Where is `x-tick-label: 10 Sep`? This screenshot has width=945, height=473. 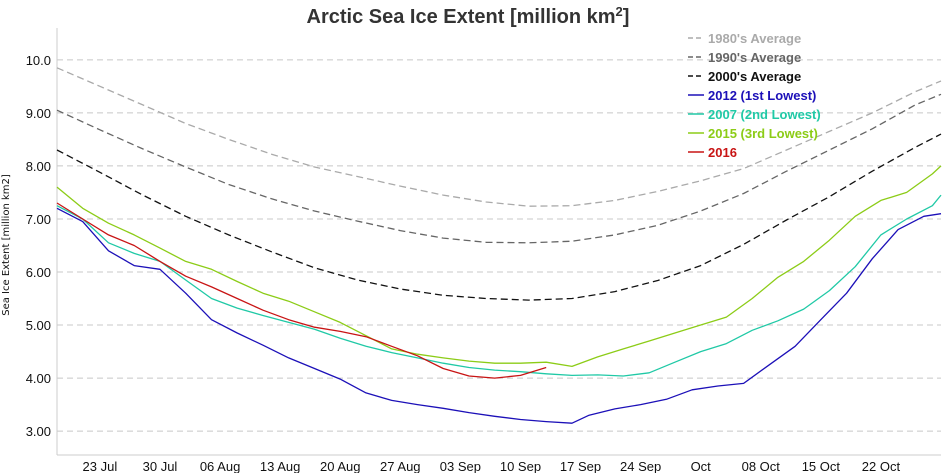
x-tick-label: 10 Sep is located at coordinates (520, 466).